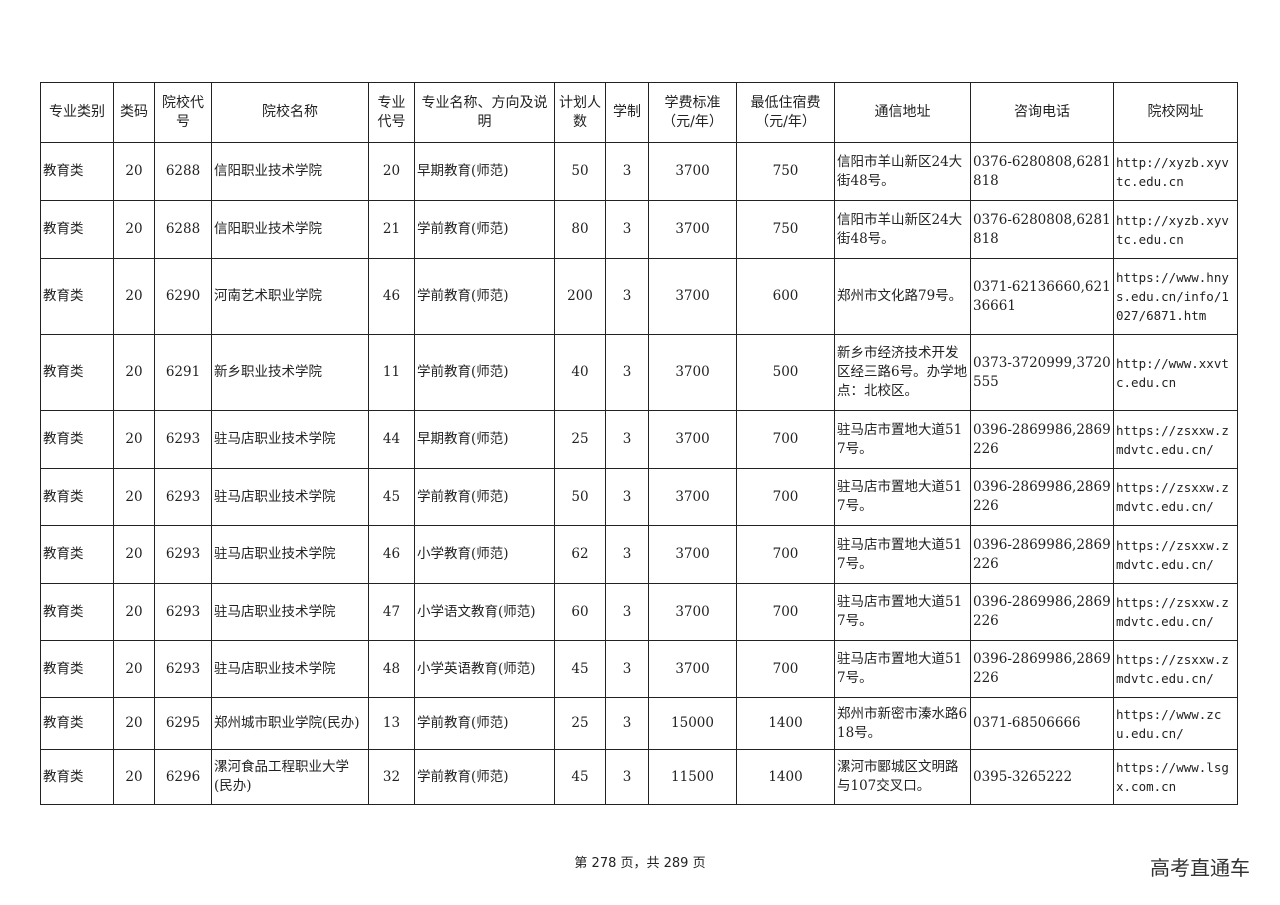 The height and width of the screenshot is (905, 1280). Describe the element at coordinates (391, 229) in the screenshot. I see `table-cell: 21` at that location.